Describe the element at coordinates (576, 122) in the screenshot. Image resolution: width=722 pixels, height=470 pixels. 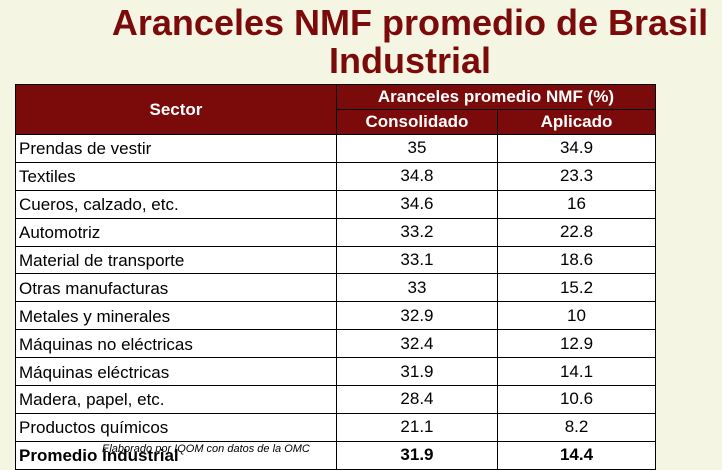
I see `header-applied: Aplicado` at that location.